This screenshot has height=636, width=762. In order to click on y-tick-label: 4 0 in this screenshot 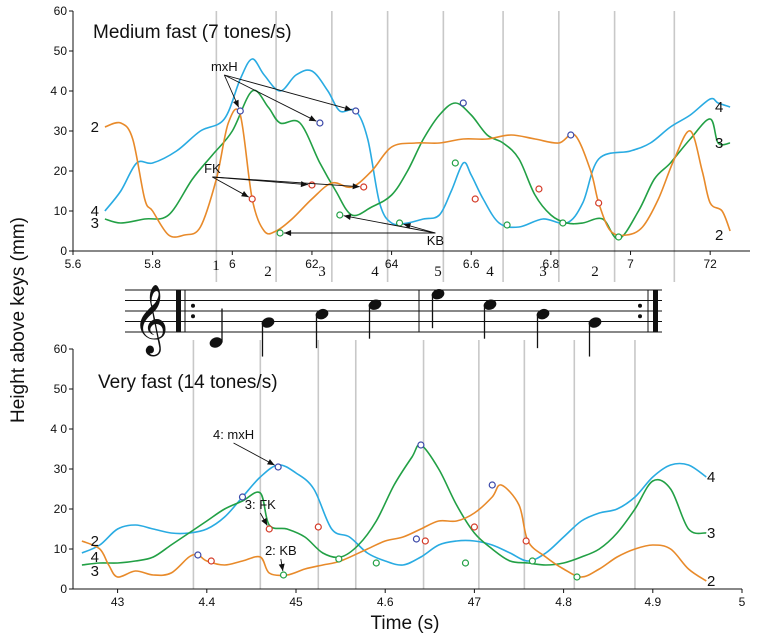, I will do `click(58, 91)`.